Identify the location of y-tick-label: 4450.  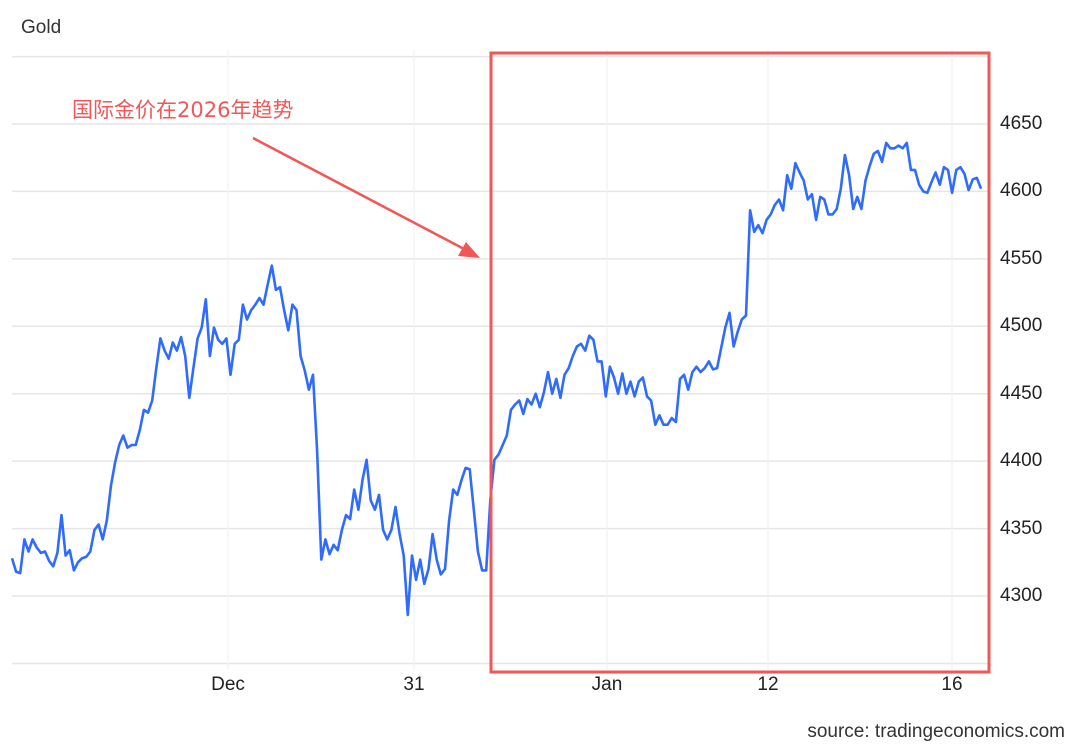
(1021, 393).